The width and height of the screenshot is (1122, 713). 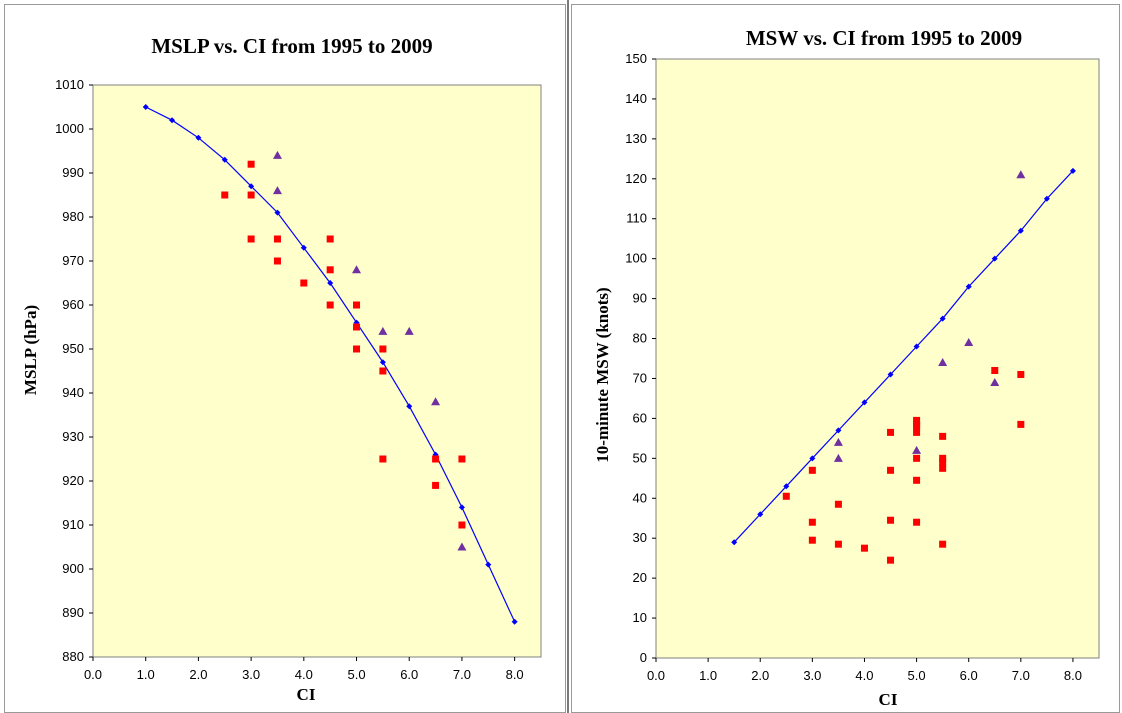 I want to click on y-tick-label: 900, so click(x=73, y=568).